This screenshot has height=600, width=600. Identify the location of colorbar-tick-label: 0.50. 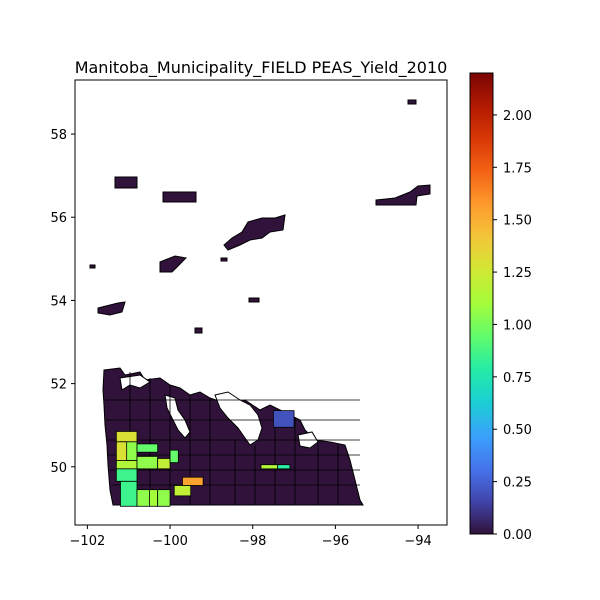
(517, 430).